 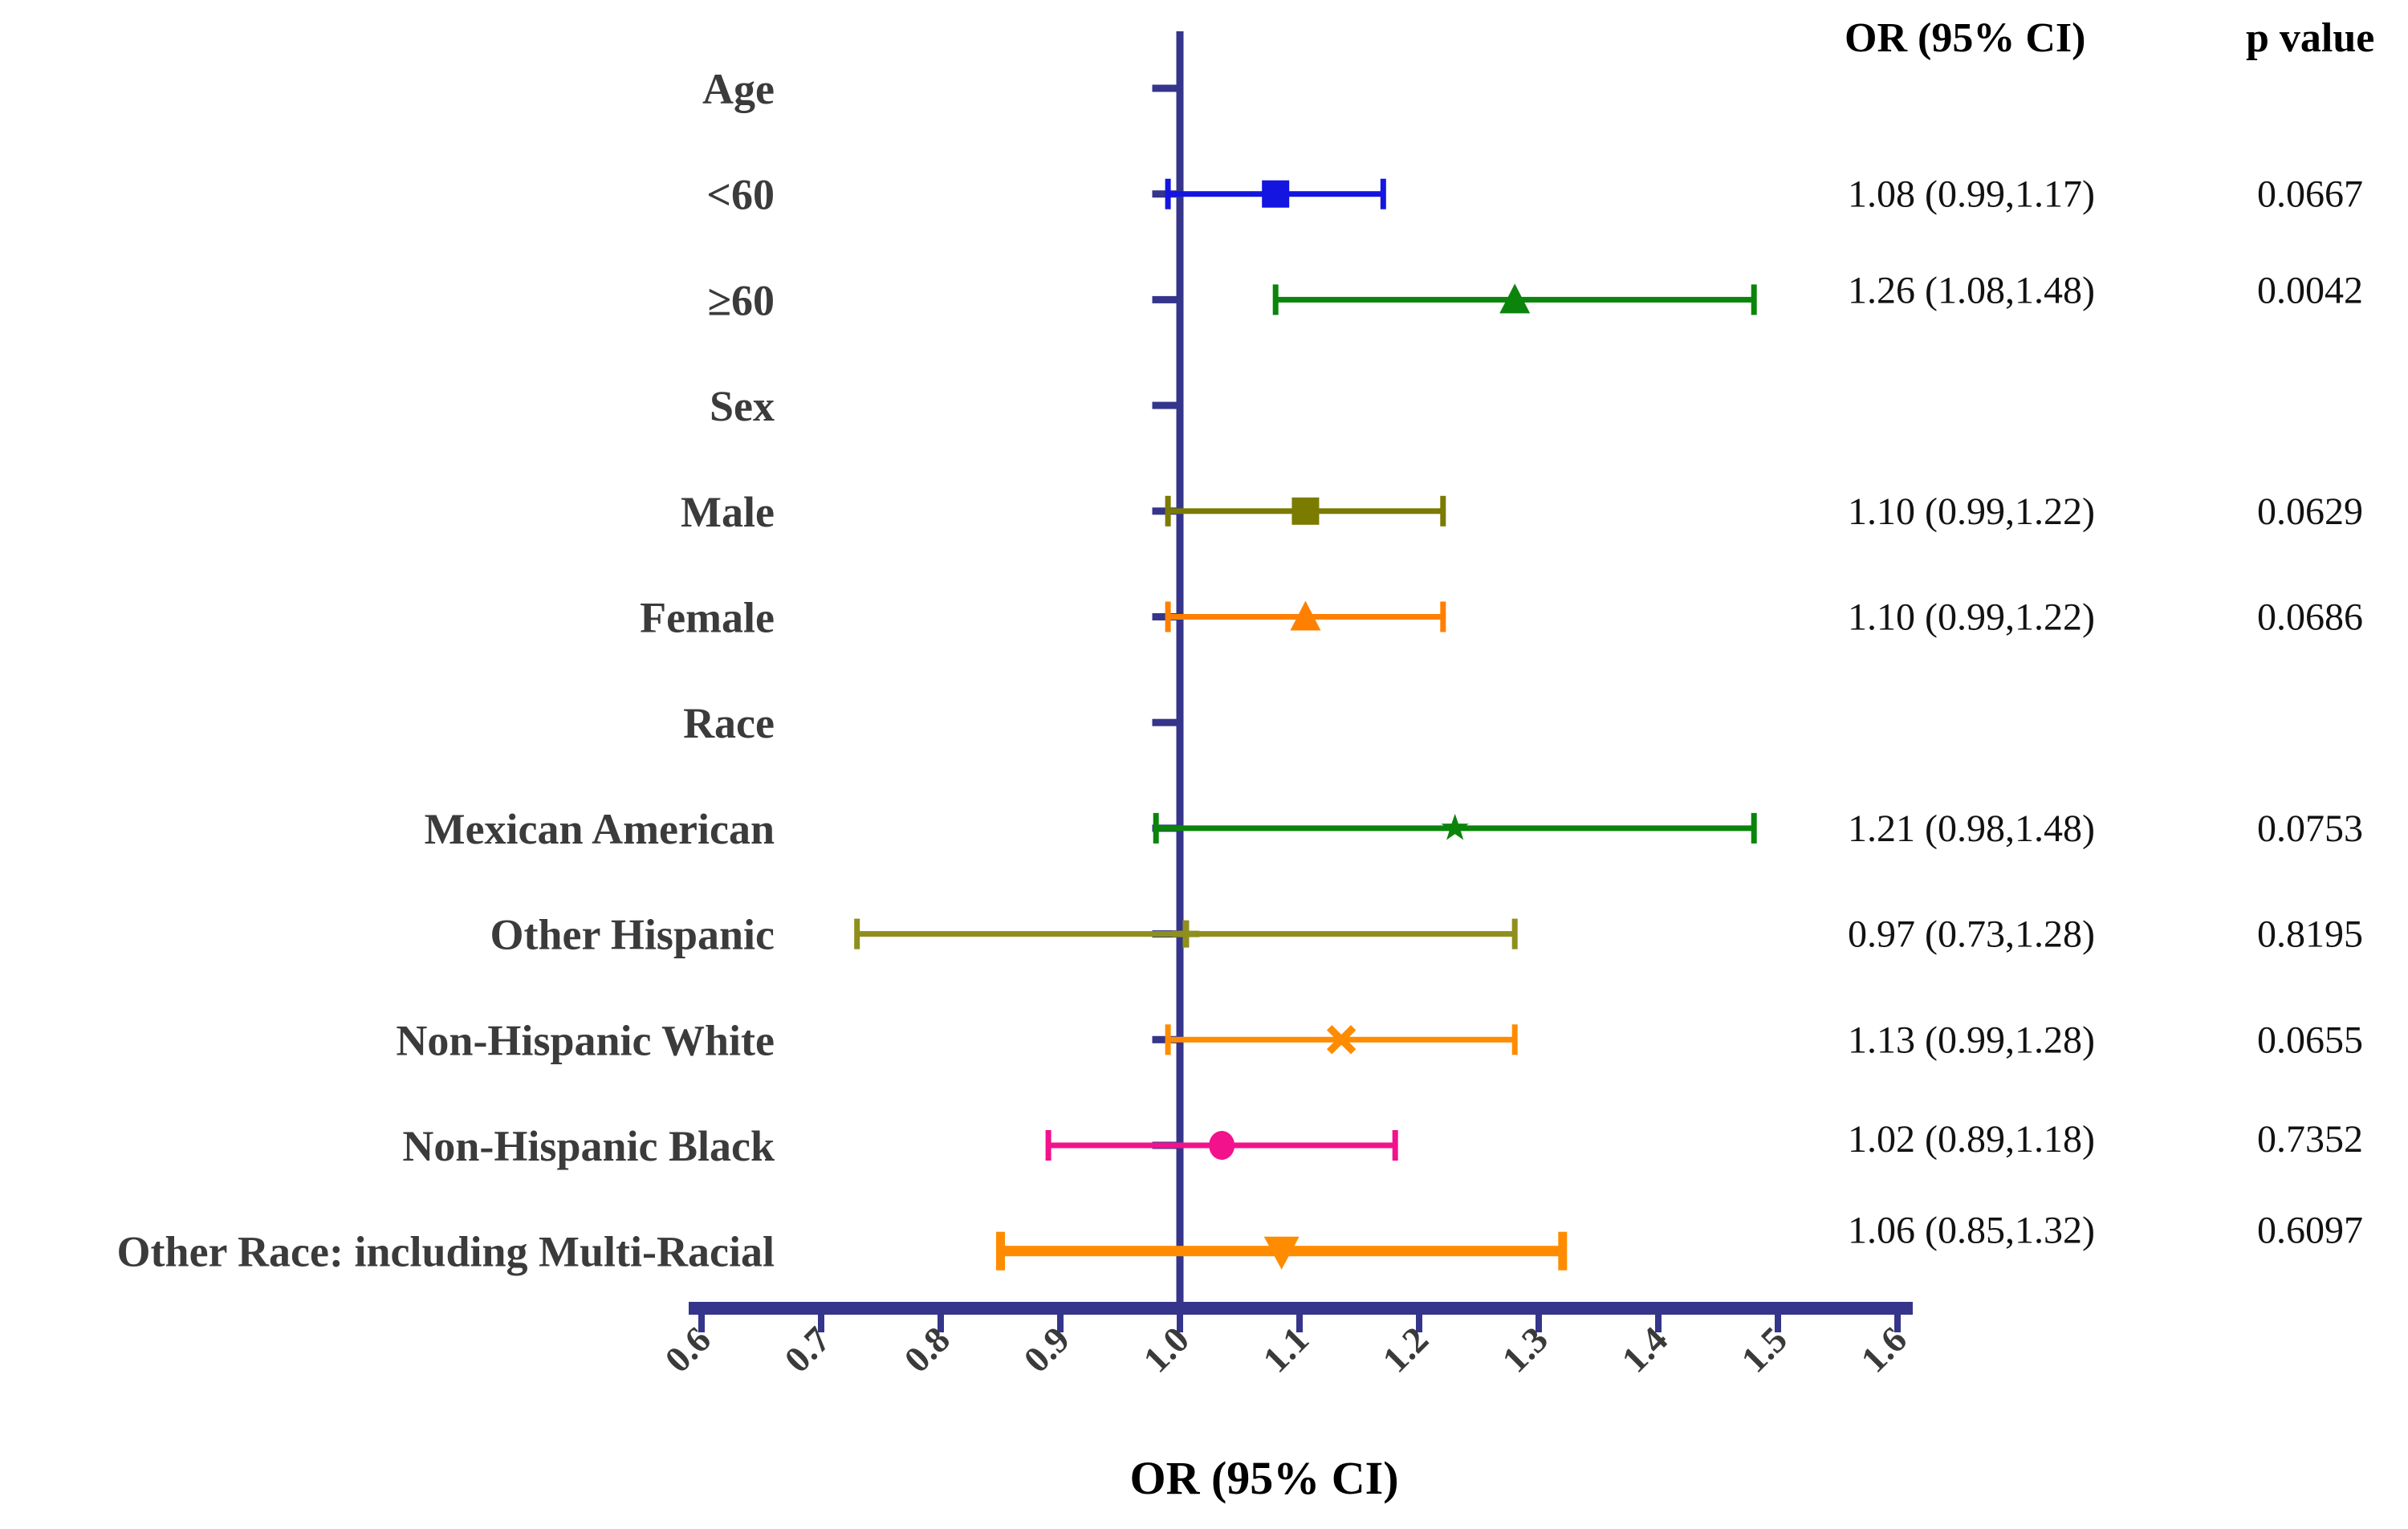 What do you see at coordinates (2310, 38) in the screenshot?
I see `p-value-column-header: p value` at bounding box center [2310, 38].